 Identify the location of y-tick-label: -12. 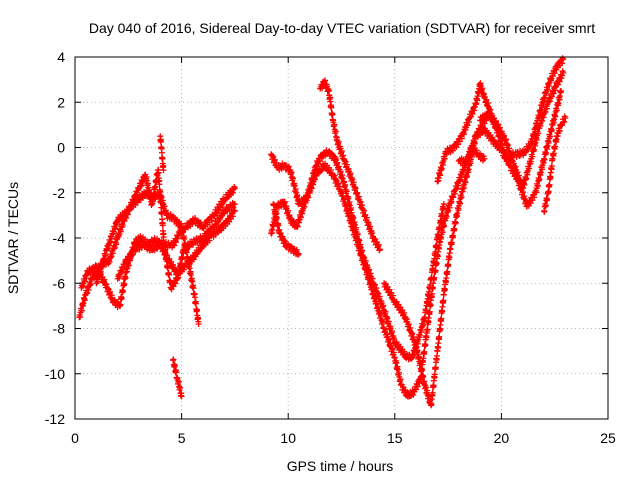
(55, 419).